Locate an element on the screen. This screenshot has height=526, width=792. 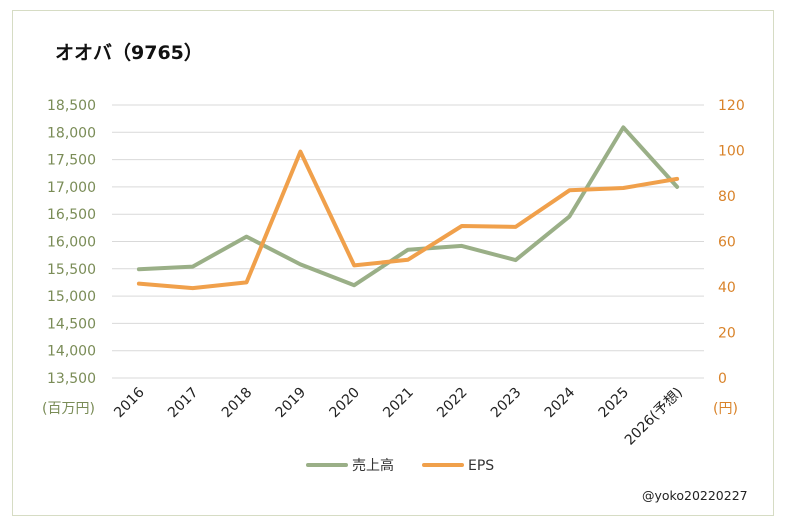
left-axis-tick-label: 13,500 is located at coordinates (71, 379).